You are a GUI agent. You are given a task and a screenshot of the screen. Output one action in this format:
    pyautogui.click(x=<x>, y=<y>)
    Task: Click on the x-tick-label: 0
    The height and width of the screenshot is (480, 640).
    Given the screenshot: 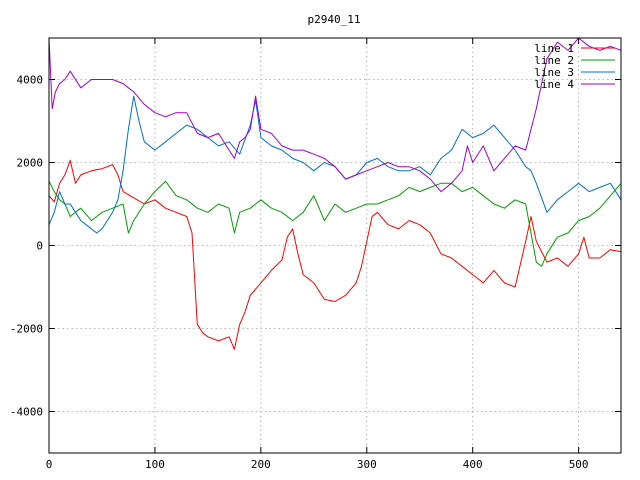 What is the action you would take?
    pyautogui.click(x=49, y=464)
    